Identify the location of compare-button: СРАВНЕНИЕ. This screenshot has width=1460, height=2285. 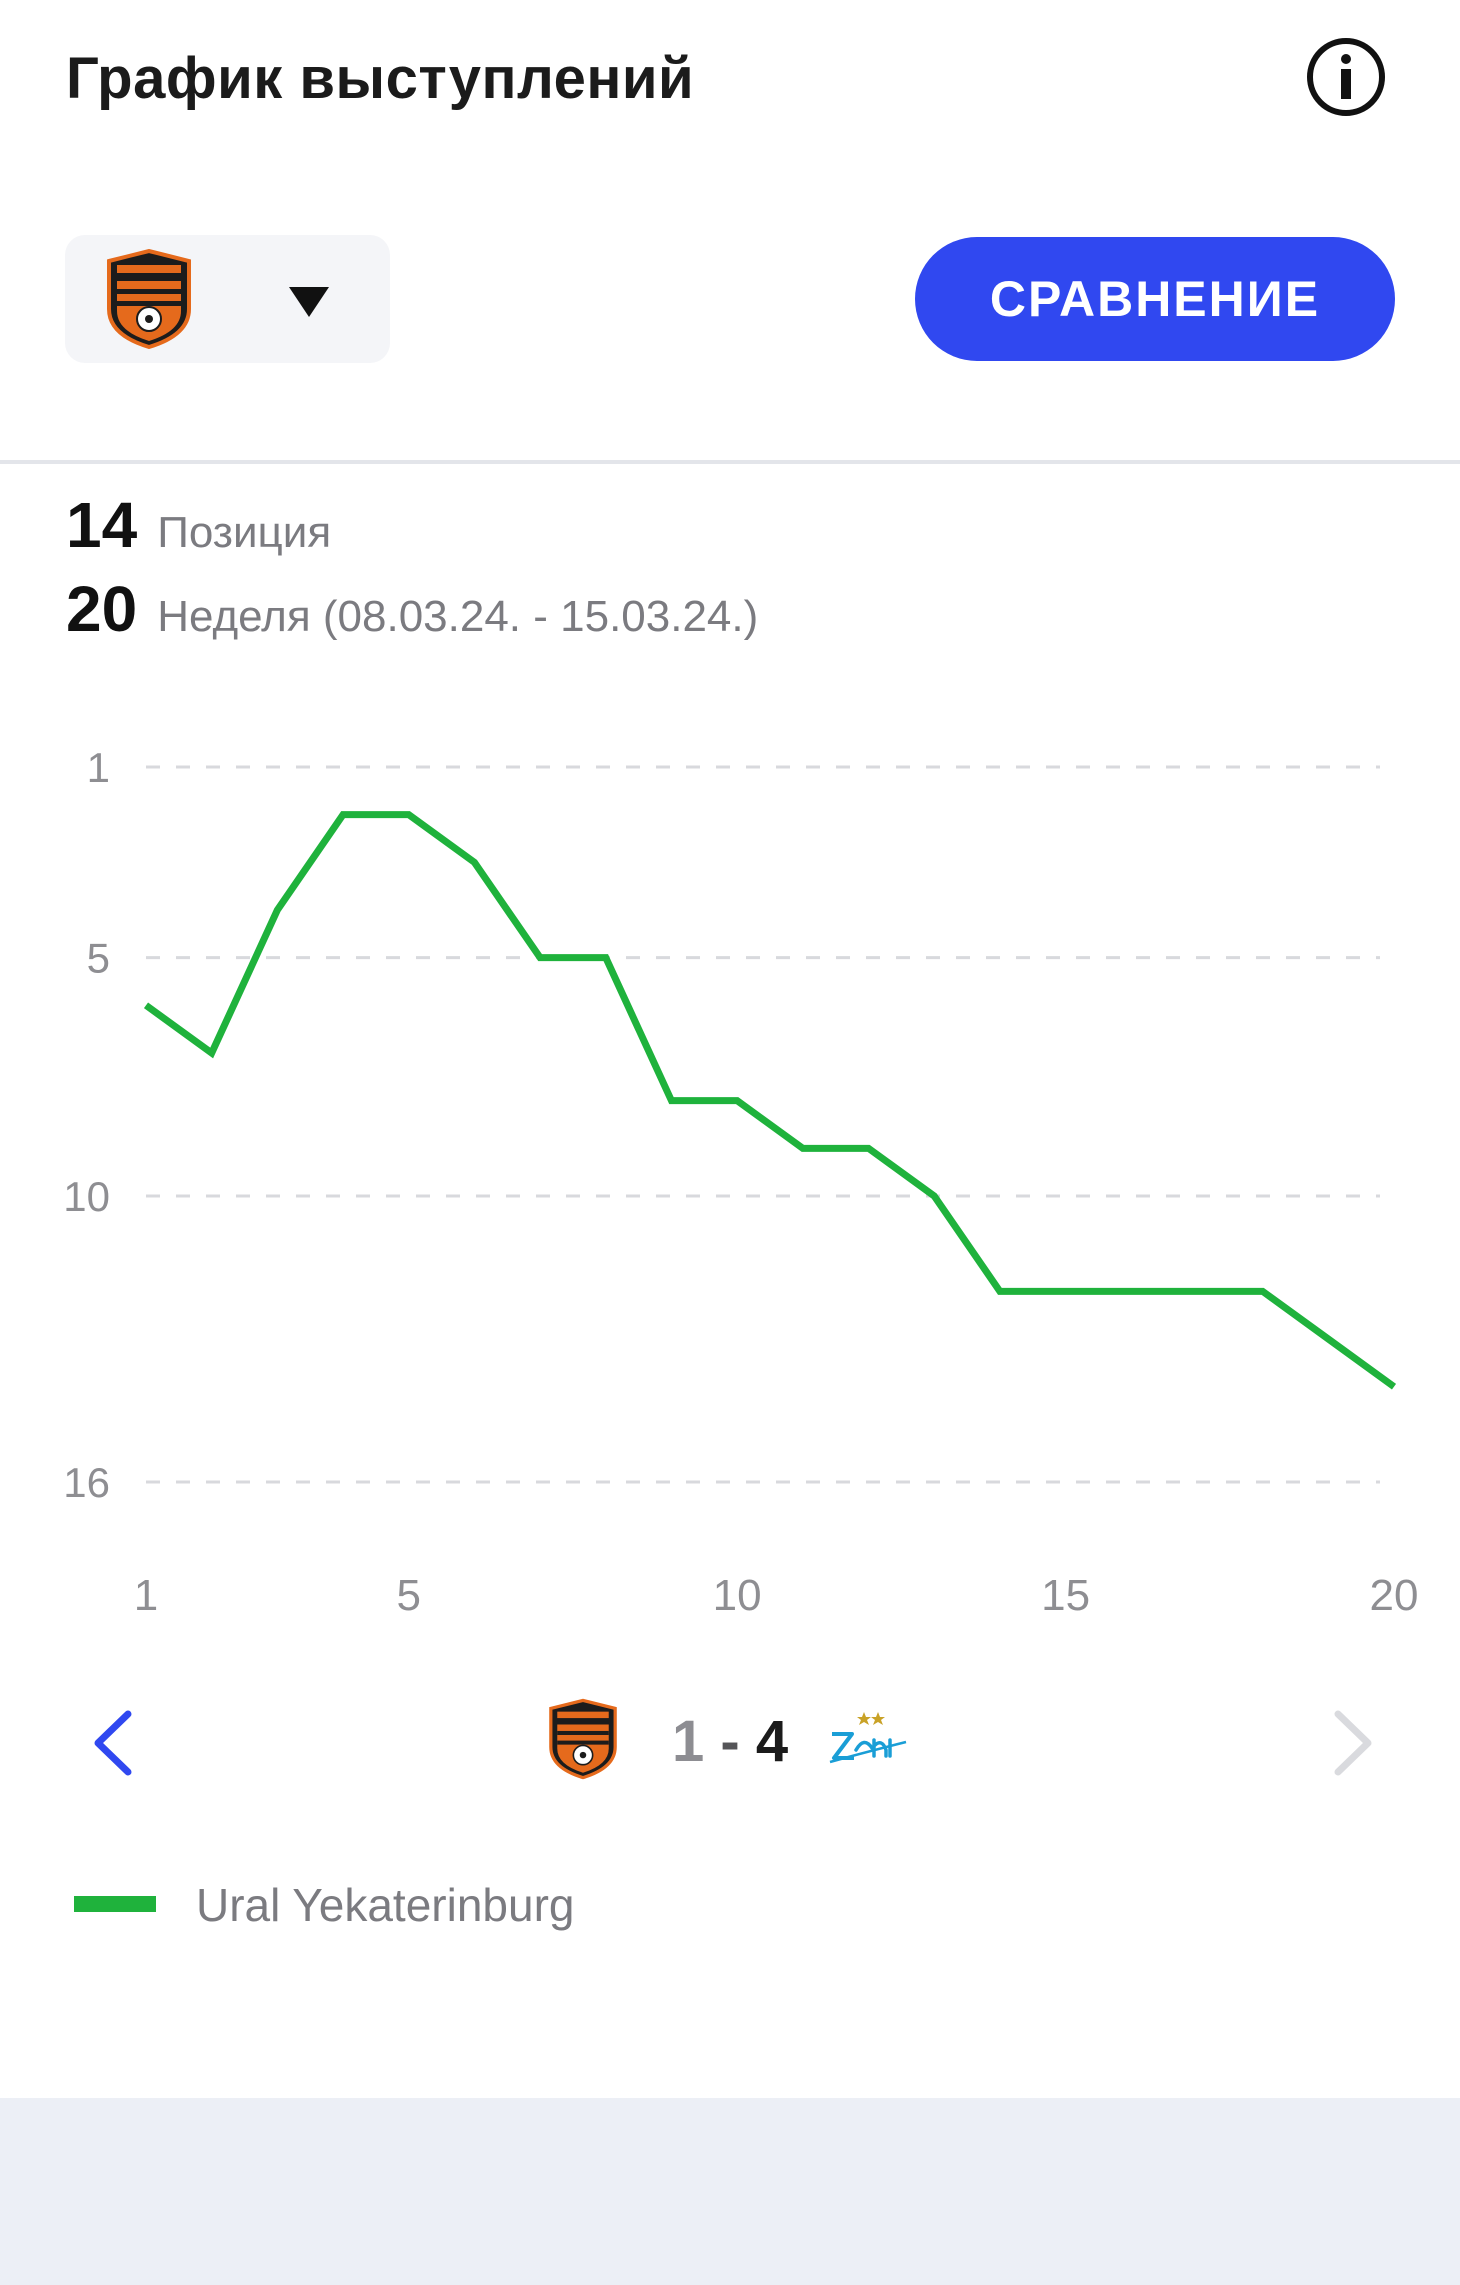
(1155, 299).